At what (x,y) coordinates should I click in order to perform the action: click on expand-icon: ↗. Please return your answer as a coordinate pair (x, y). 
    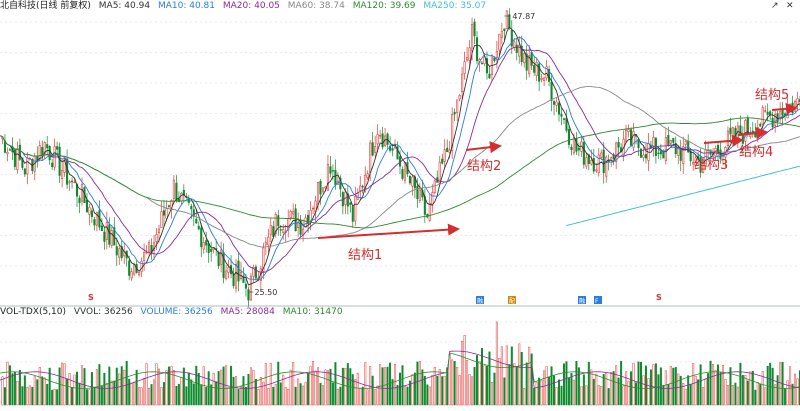
    Looking at the image, I should click on (775, 6).